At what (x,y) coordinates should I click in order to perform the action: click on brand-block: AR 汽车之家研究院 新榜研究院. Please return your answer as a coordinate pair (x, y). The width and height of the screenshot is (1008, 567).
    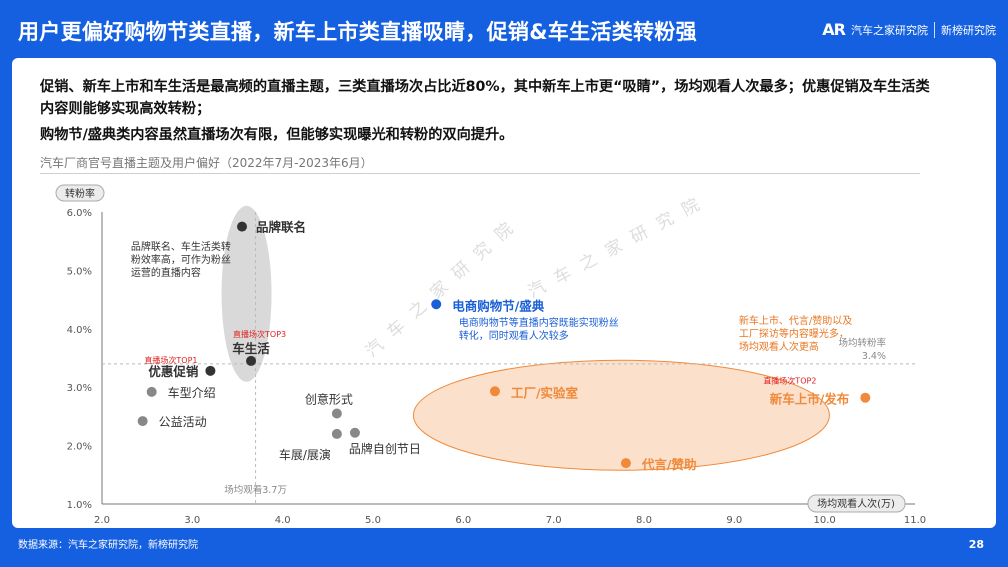
    Looking at the image, I should click on (909, 29).